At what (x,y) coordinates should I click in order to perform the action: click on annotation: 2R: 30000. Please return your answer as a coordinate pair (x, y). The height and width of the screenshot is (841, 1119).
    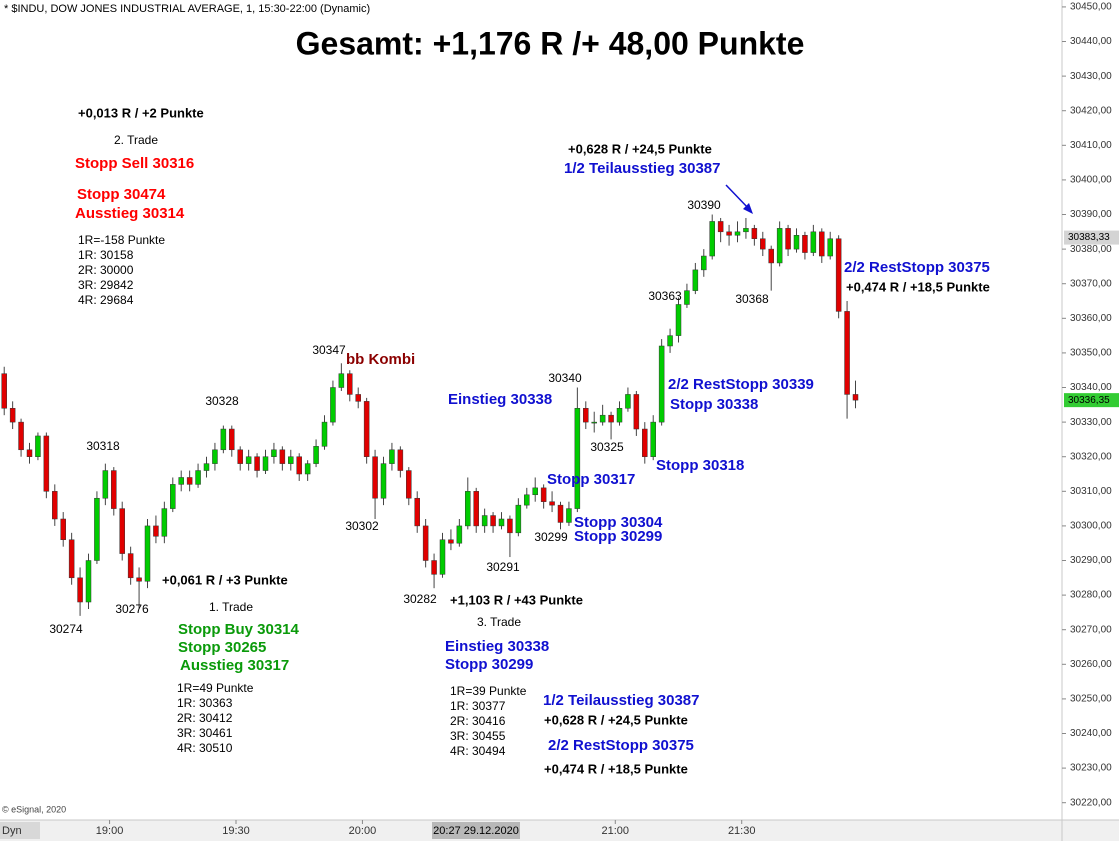
    Looking at the image, I should click on (106, 270).